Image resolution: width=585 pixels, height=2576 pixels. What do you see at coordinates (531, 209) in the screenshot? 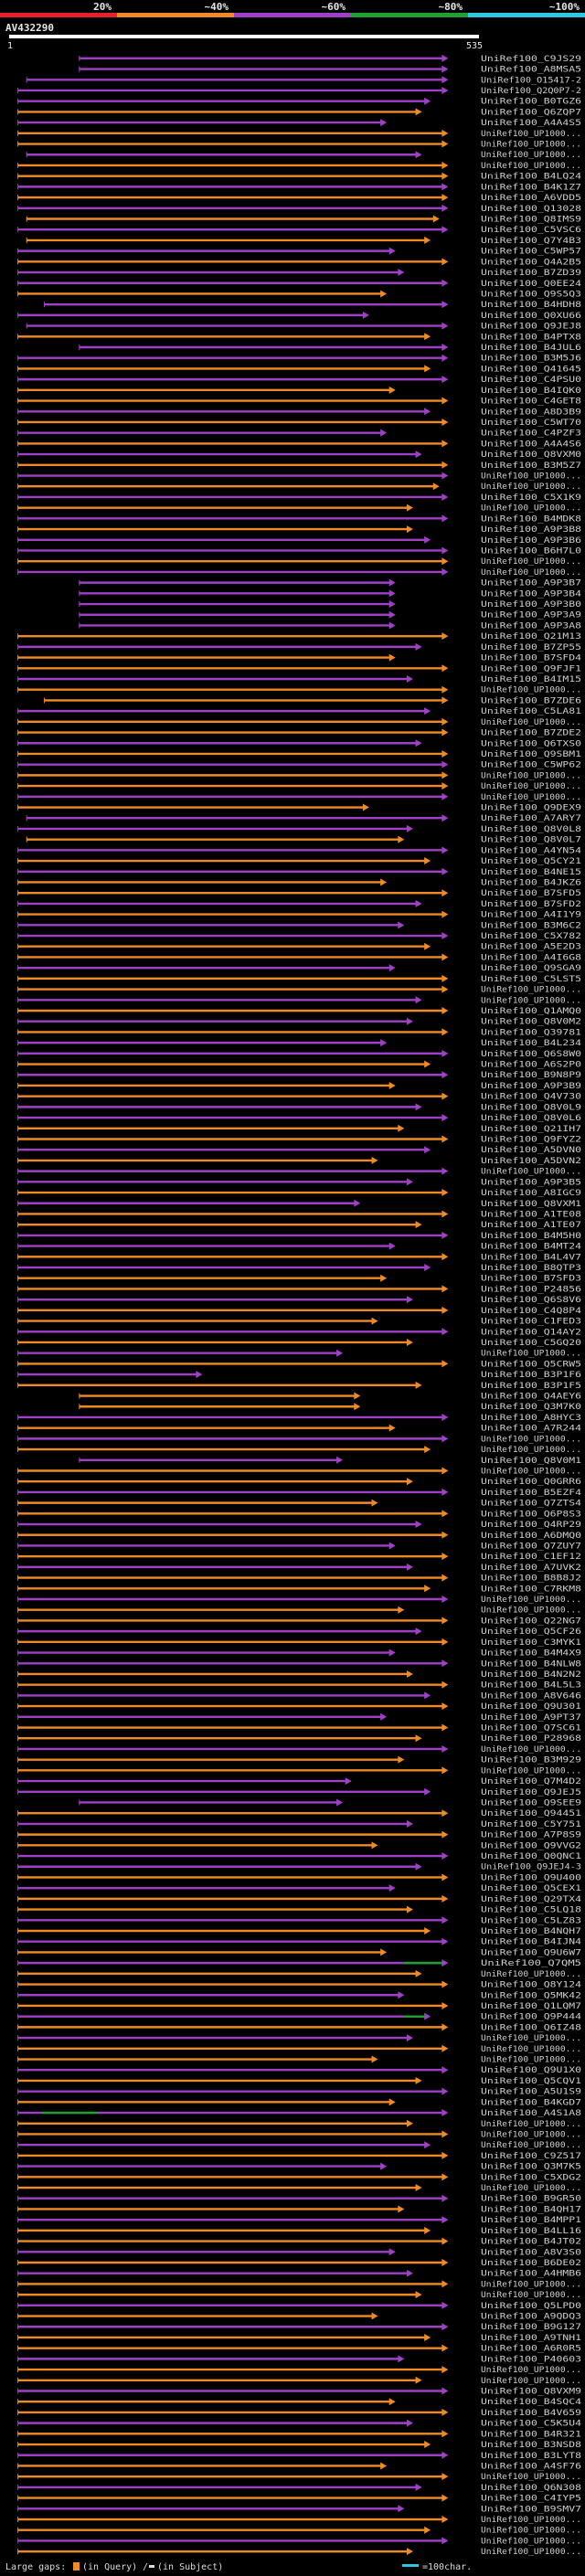
I see `hit-label: UniRef100_Q13028` at bounding box center [531, 209].